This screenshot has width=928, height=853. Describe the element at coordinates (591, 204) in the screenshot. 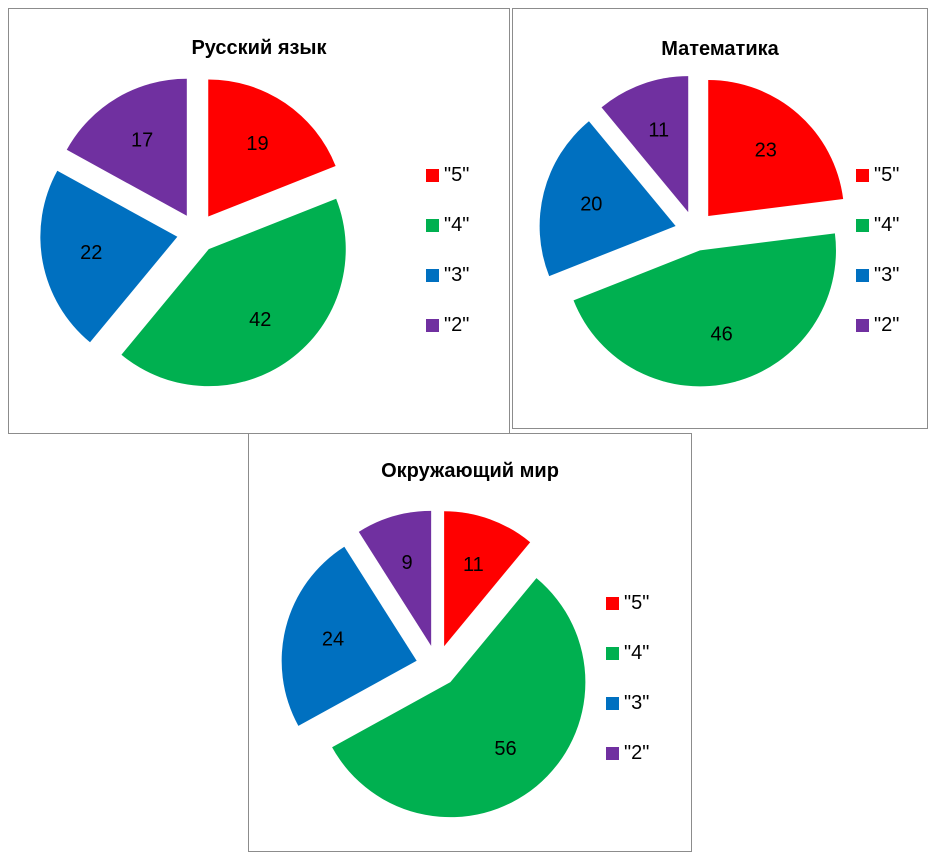

I see `data-label: 20` at that location.